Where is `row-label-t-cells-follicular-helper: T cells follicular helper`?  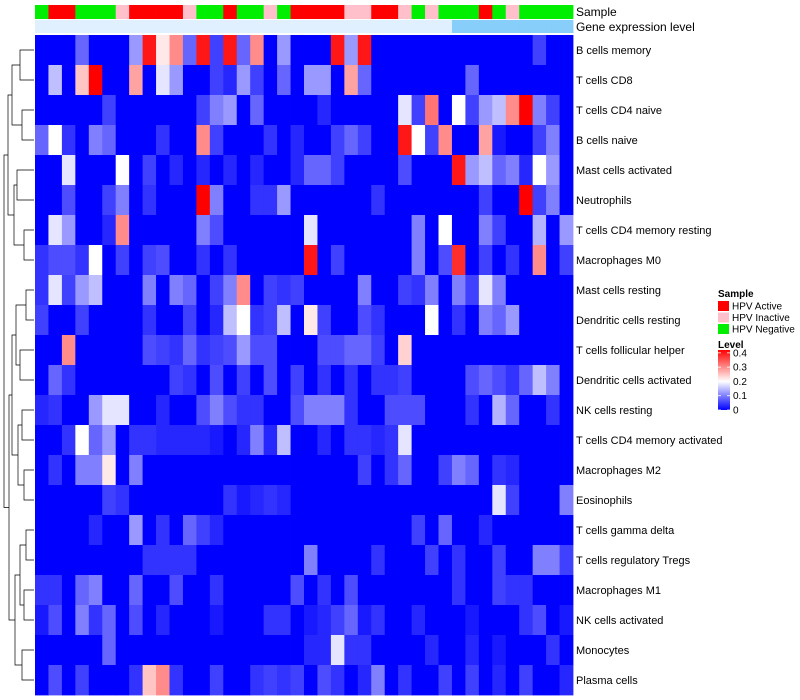 row-label-t-cells-follicular-helper: T cells follicular helper is located at coordinates (630, 351).